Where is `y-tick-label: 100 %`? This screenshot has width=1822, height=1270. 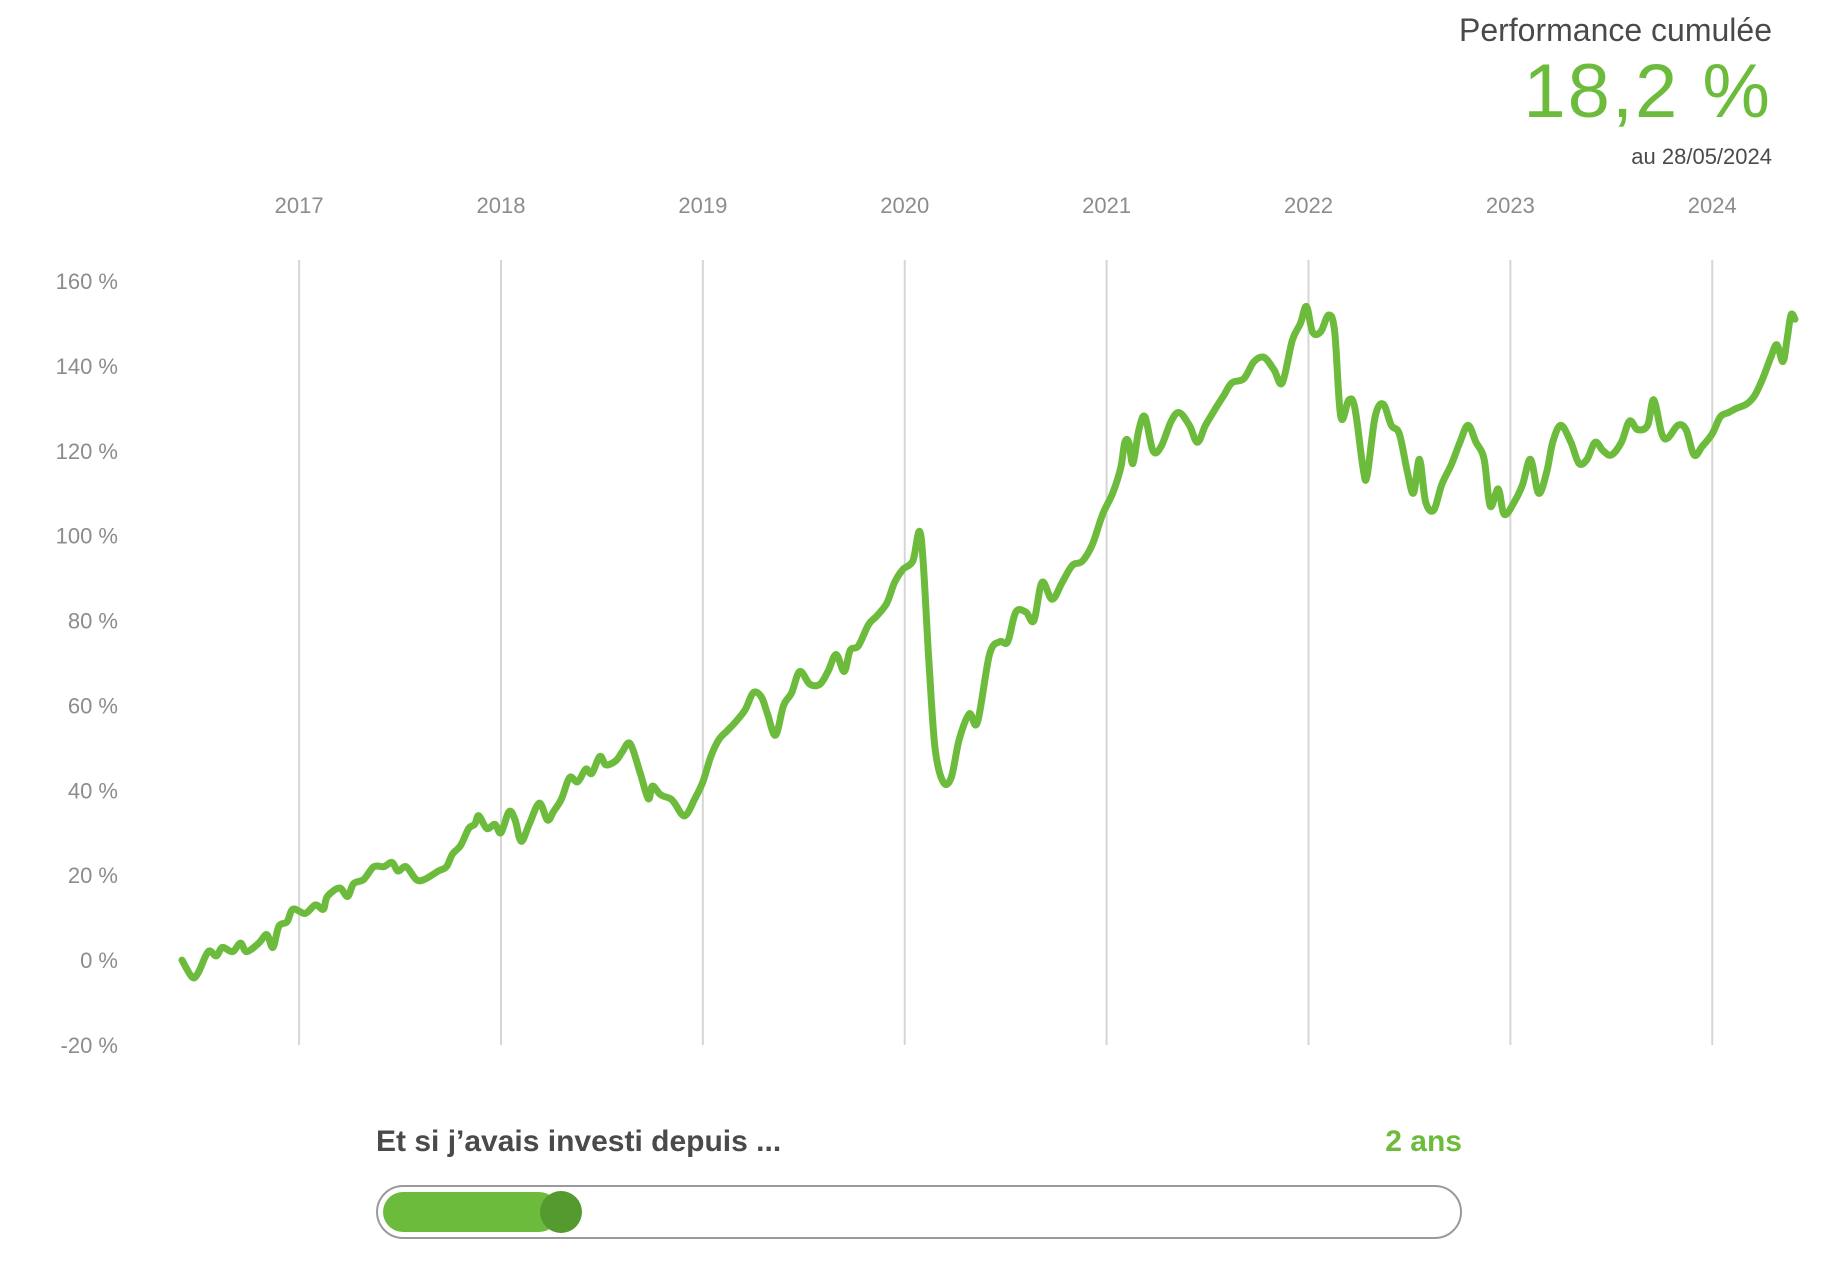
y-tick-label: 100 % is located at coordinates (87, 536).